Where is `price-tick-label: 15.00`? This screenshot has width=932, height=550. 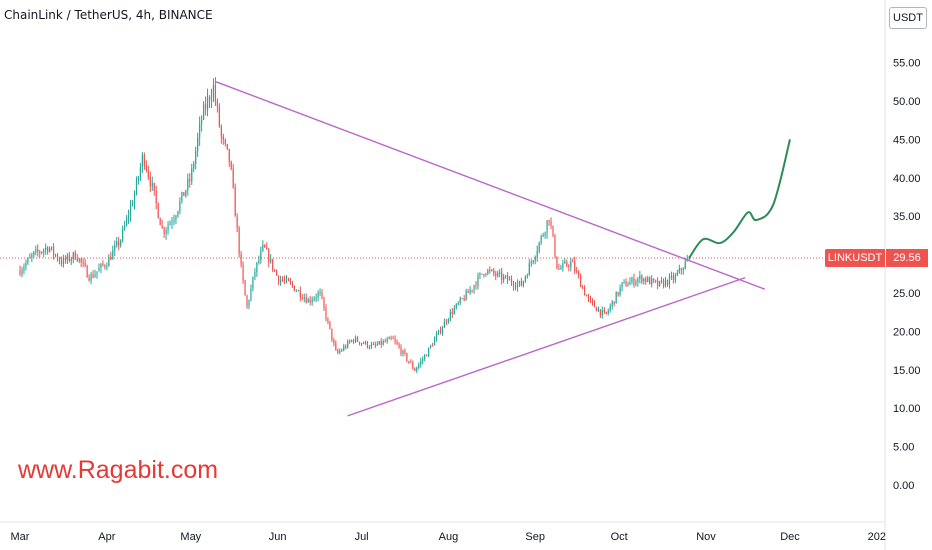 price-tick-label: 15.00 is located at coordinates (907, 371).